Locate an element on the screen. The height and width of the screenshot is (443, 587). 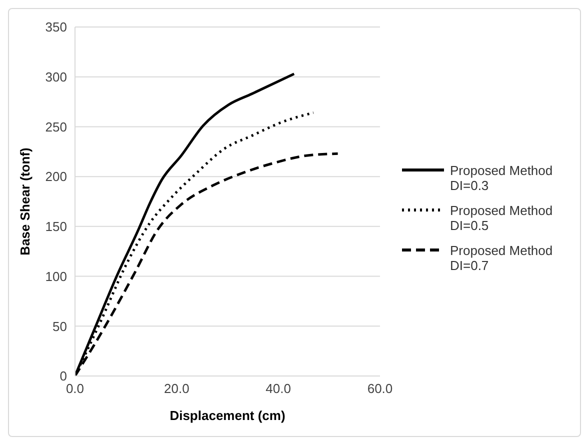
y-axis-title: Base Shear (tonf) is located at coordinates (25, 202).